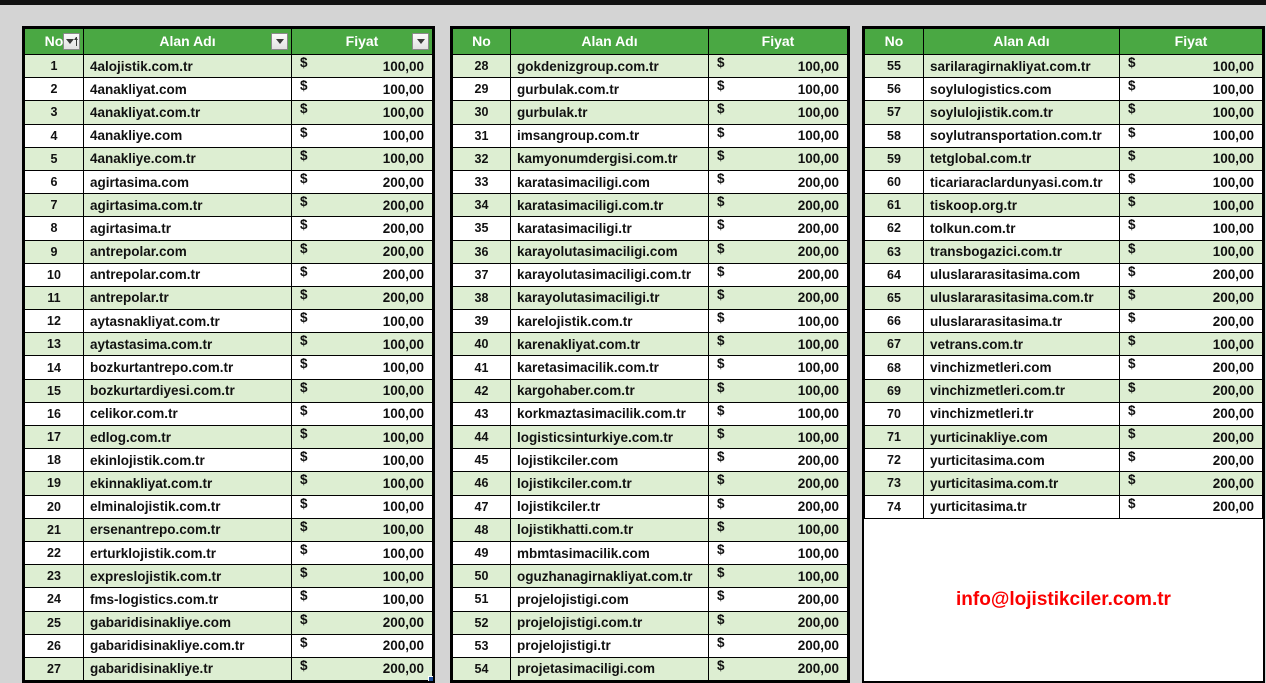  I want to click on cell-alan-adi: projelojistigi.com.tr, so click(609, 622).